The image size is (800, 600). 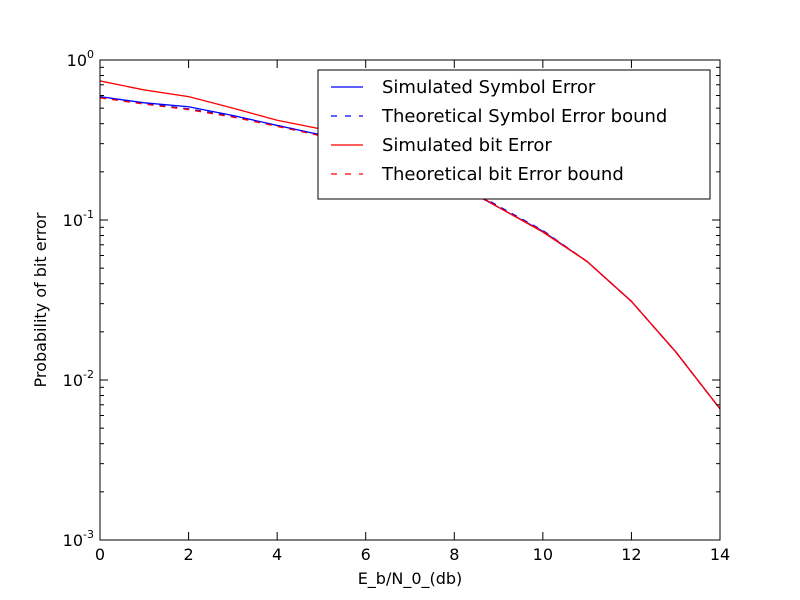 What do you see at coordinates (454, 554) in the screenshot?
I see `x-tick-label: 8` at bounding box center [454, 554].